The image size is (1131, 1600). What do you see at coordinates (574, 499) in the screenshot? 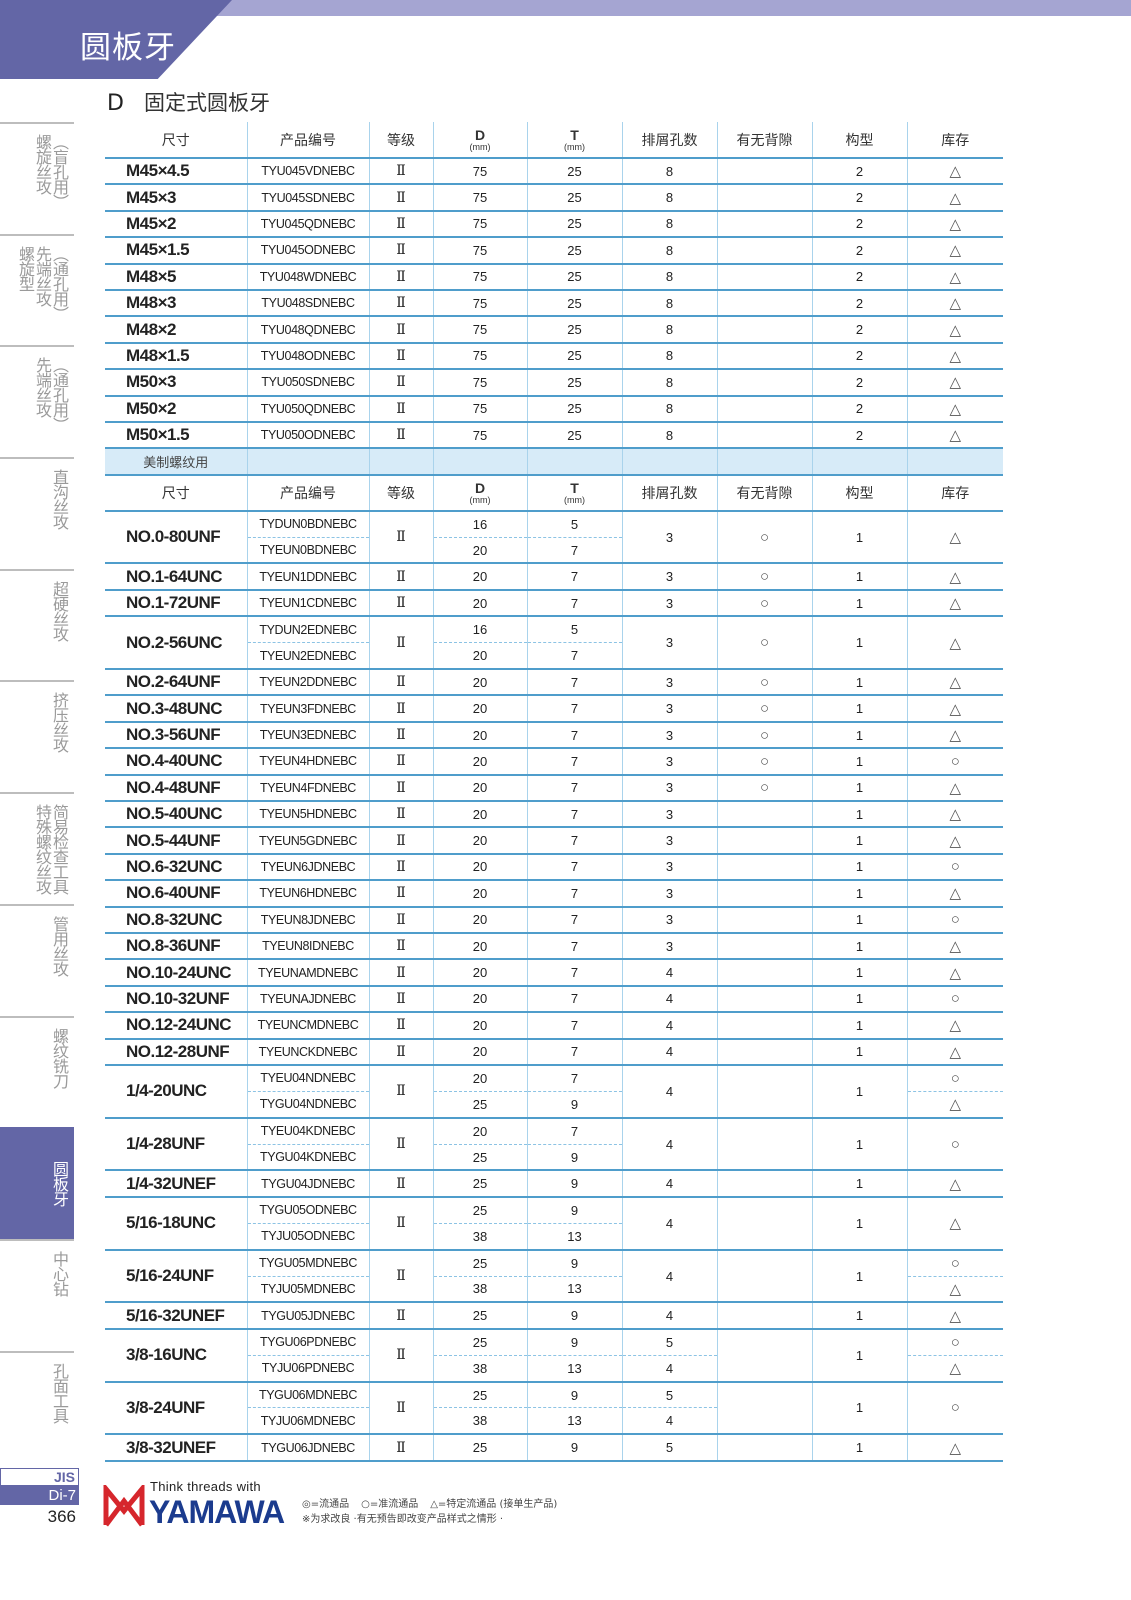
I see `column-header-unit: (mm)` at bounding box center [574, 499].